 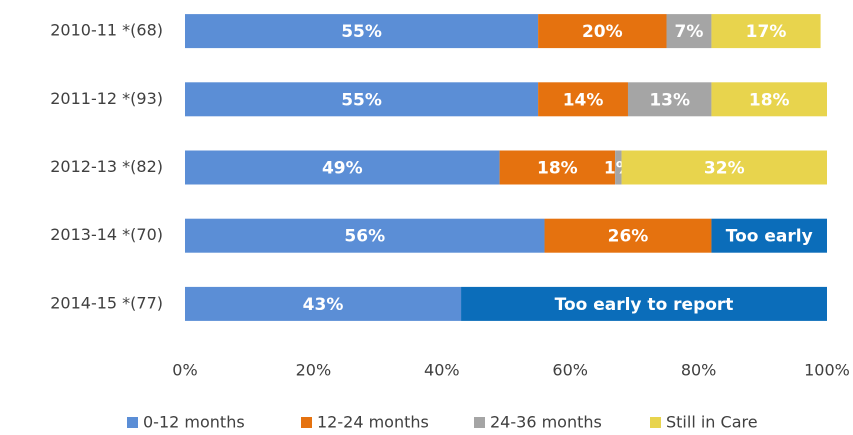 I want to click on legend-label: 24-36 months, so click(x=546, y=422).